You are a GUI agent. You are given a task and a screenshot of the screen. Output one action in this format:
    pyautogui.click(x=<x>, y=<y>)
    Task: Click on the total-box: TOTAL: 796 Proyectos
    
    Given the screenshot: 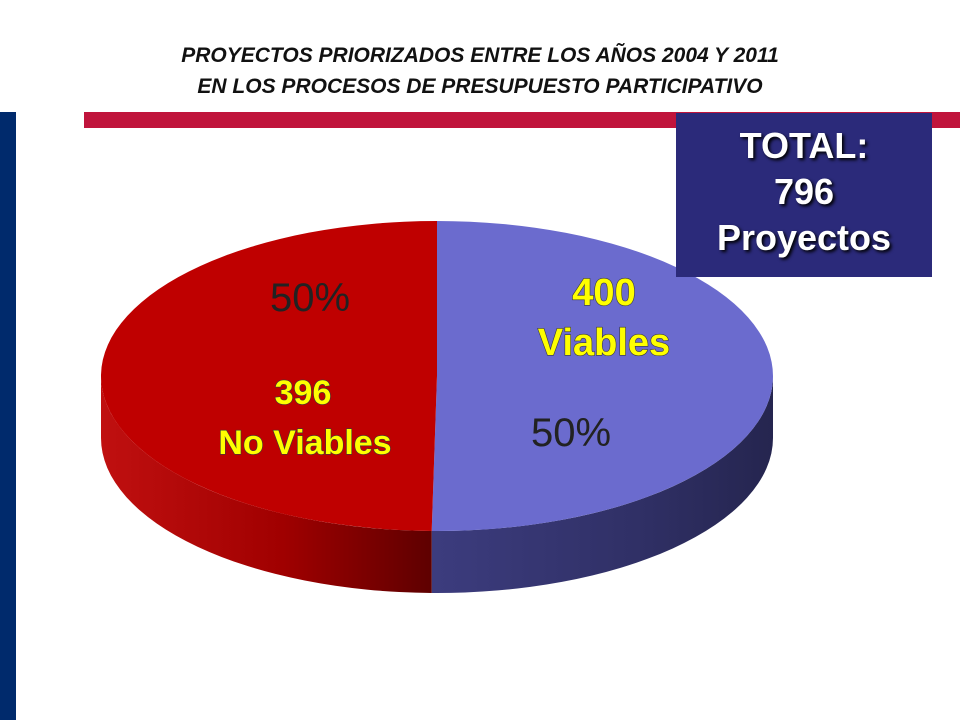 What is the action you would take?
    pyautogui.click(x=804, y=195)
    